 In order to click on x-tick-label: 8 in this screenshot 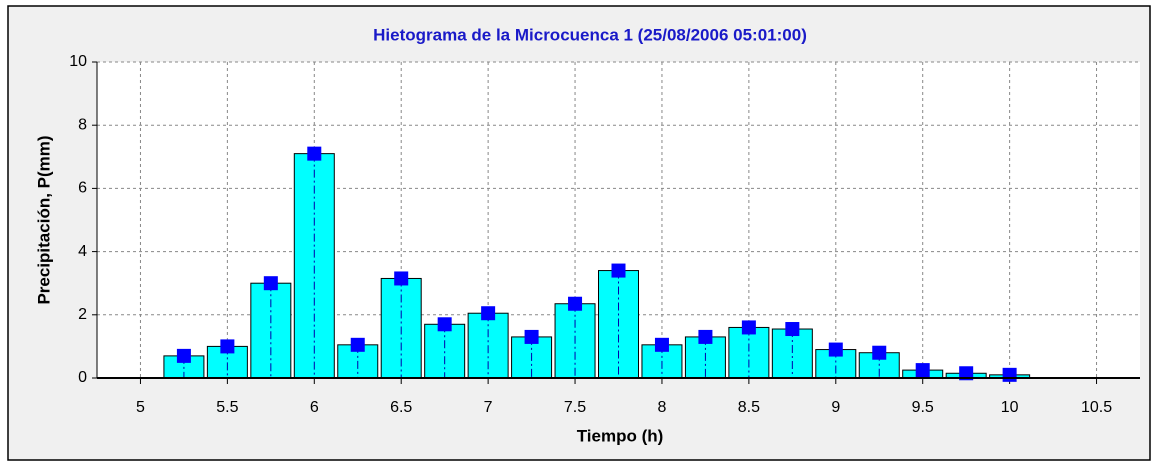, I will do `click(662, 407)`.